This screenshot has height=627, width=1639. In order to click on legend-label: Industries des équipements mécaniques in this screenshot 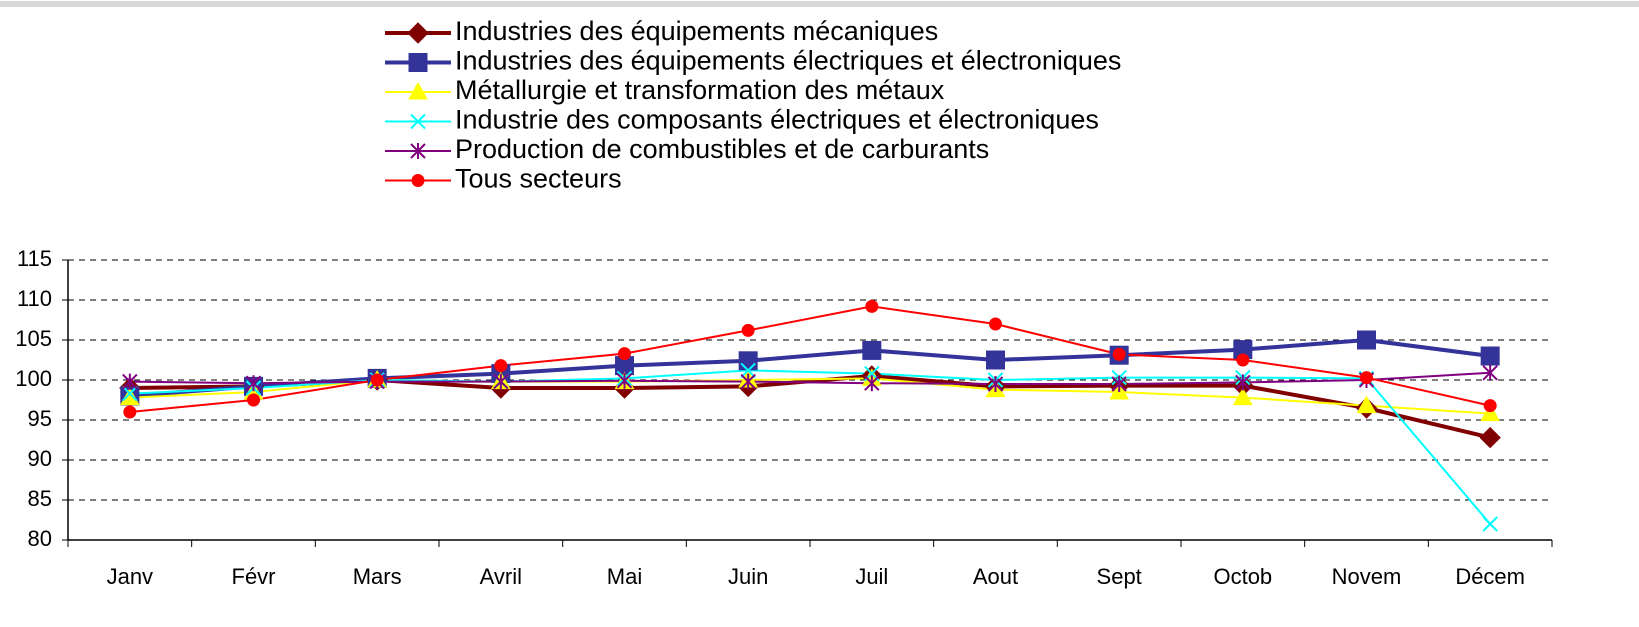, I will do `click(696, 31)`.